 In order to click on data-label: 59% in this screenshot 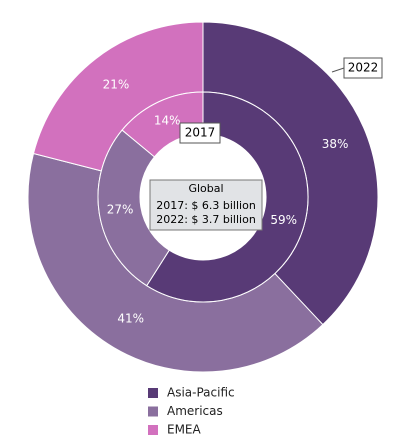, I will do `click(283, 220)`.